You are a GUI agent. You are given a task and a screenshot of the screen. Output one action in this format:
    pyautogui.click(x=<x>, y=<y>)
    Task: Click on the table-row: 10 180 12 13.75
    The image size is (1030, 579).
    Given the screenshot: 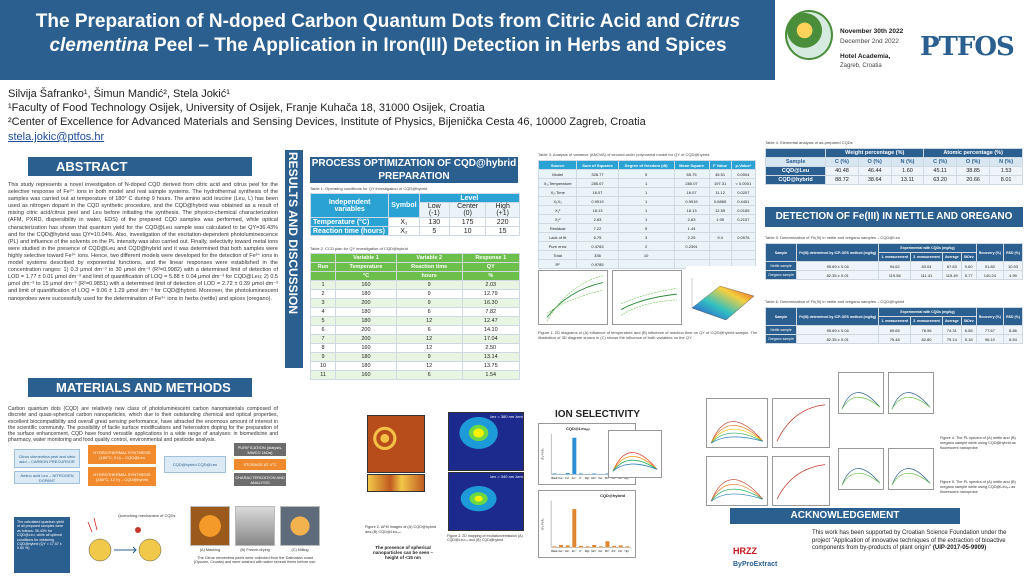 What is the action you would take?
    pyautogui.click(x=415, y=366)
    